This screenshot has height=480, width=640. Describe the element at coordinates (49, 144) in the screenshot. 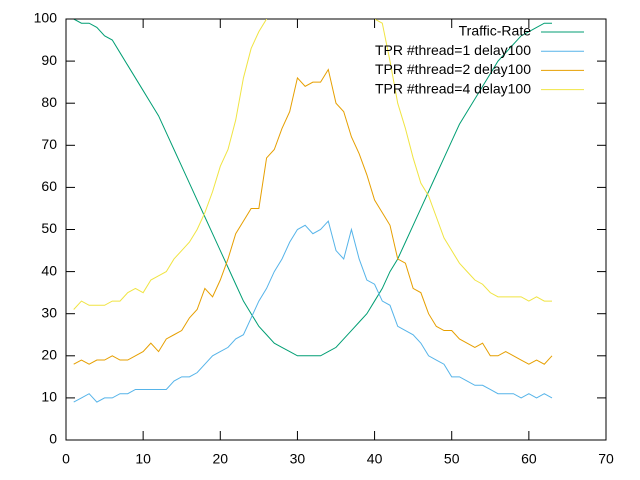

I see `y-tick-label: 70` at that location.